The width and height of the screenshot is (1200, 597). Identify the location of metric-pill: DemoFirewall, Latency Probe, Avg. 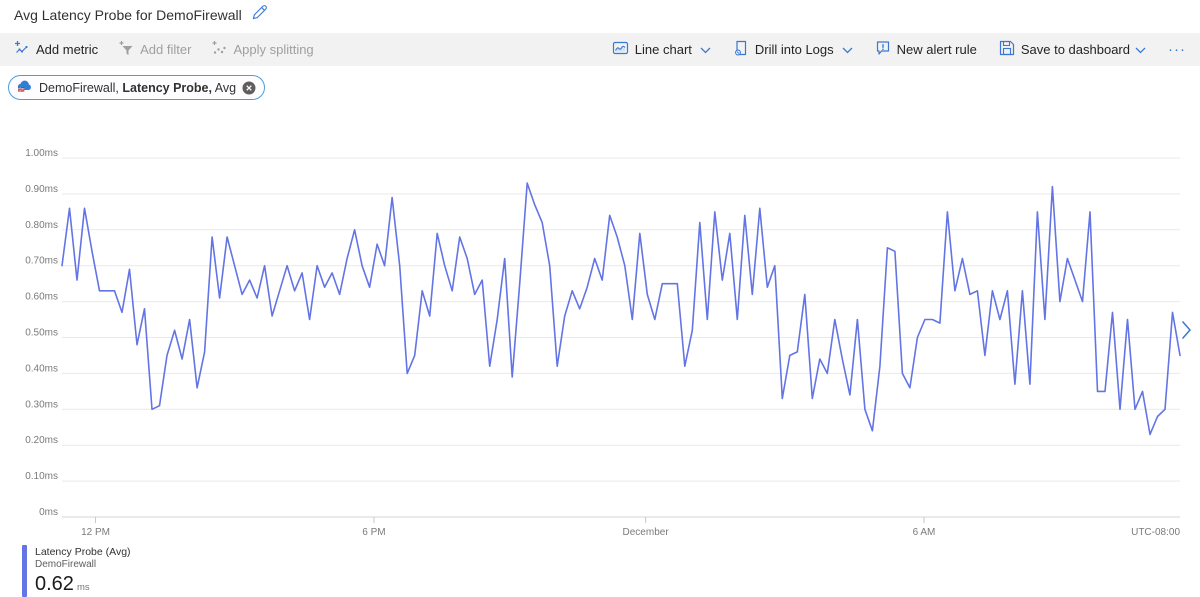
(137, 87).